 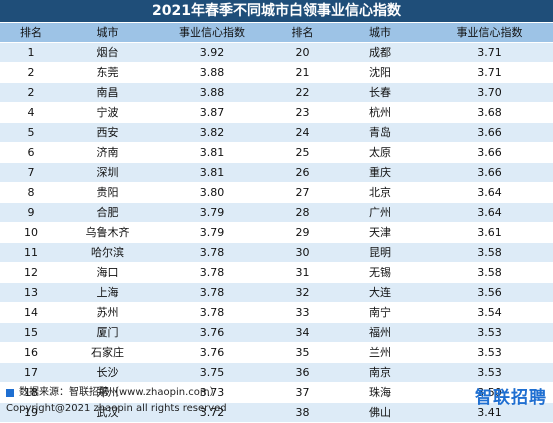 What do you see at coordinates (276, 192) in the screenshot?
I see `table-row: 8 贵阳 3.80 27 北京 3.64` at bounding box center [276, 192].